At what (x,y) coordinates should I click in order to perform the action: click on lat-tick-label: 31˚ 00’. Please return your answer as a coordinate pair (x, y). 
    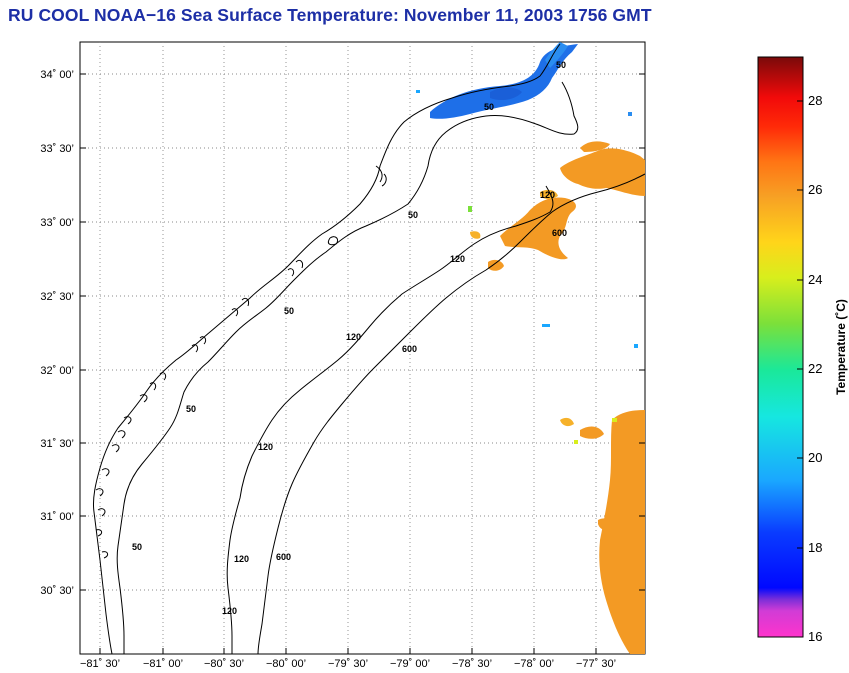
    Looking at the image, I should click on (57, 517).